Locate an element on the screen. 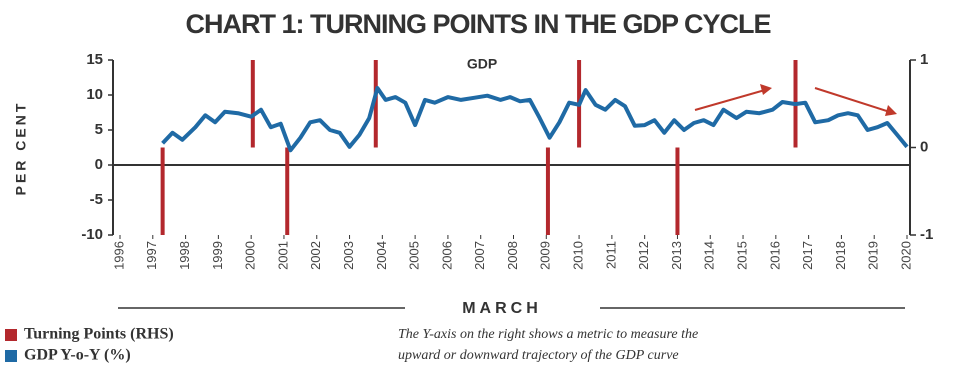 The width and height of the screenshot is (955, 367). x-tick-label: 2014 is located at coordinates (709, 255).